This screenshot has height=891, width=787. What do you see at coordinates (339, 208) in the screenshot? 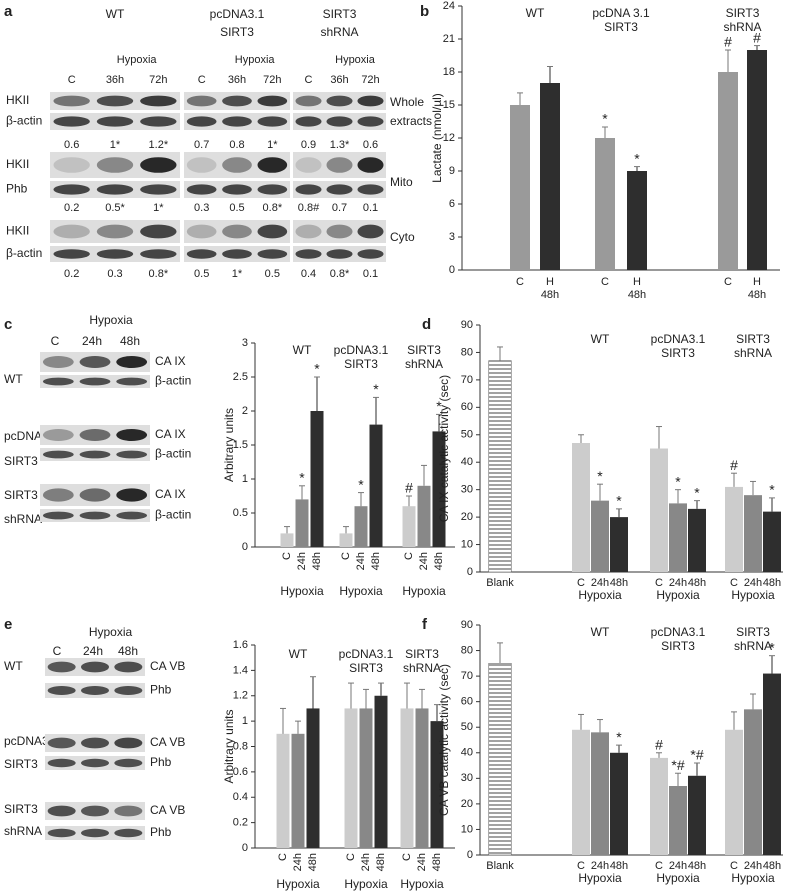
I see `ratio-label: 0.7` at bounding box center [339, 208].